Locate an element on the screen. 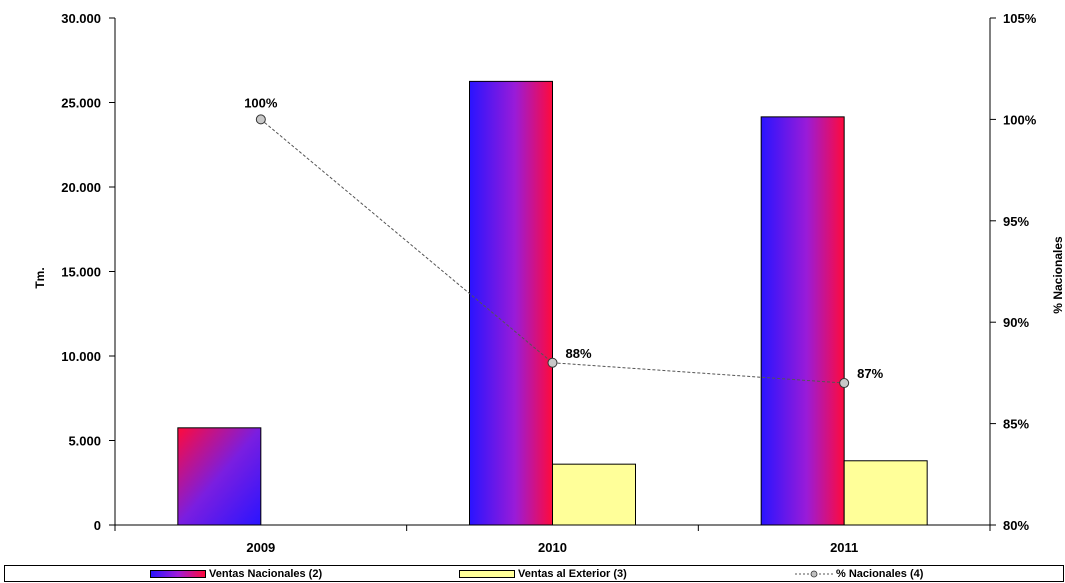 Image resolution: width=1065 pixels, height=583 pixels. legend-item-ventas-nacionales: Ventas Nacionales (2) is located at coordinates (236, 574).